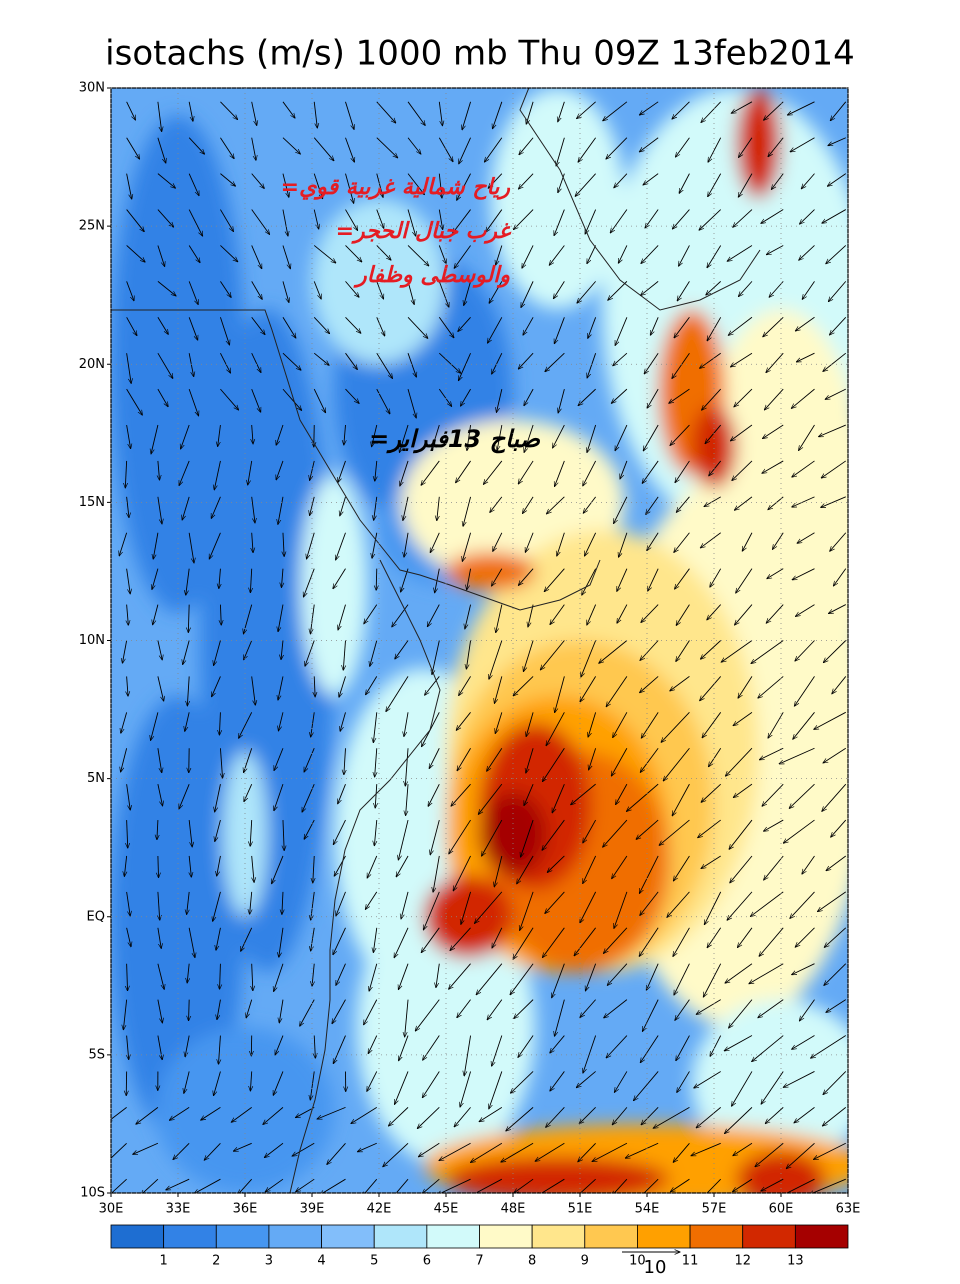 The width and height of the screenshot is (960, 1284). I want to click on lon-tick-label: 36E, so click(245, 1209).